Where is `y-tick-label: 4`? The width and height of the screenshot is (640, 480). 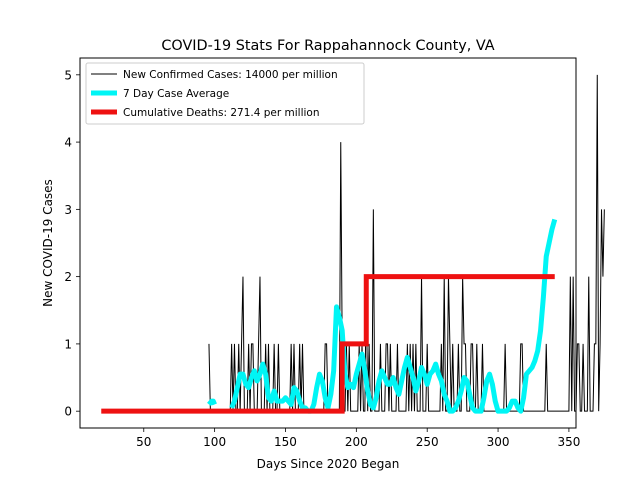
y-tick-label: 4 is located at coordinates (68, 143).